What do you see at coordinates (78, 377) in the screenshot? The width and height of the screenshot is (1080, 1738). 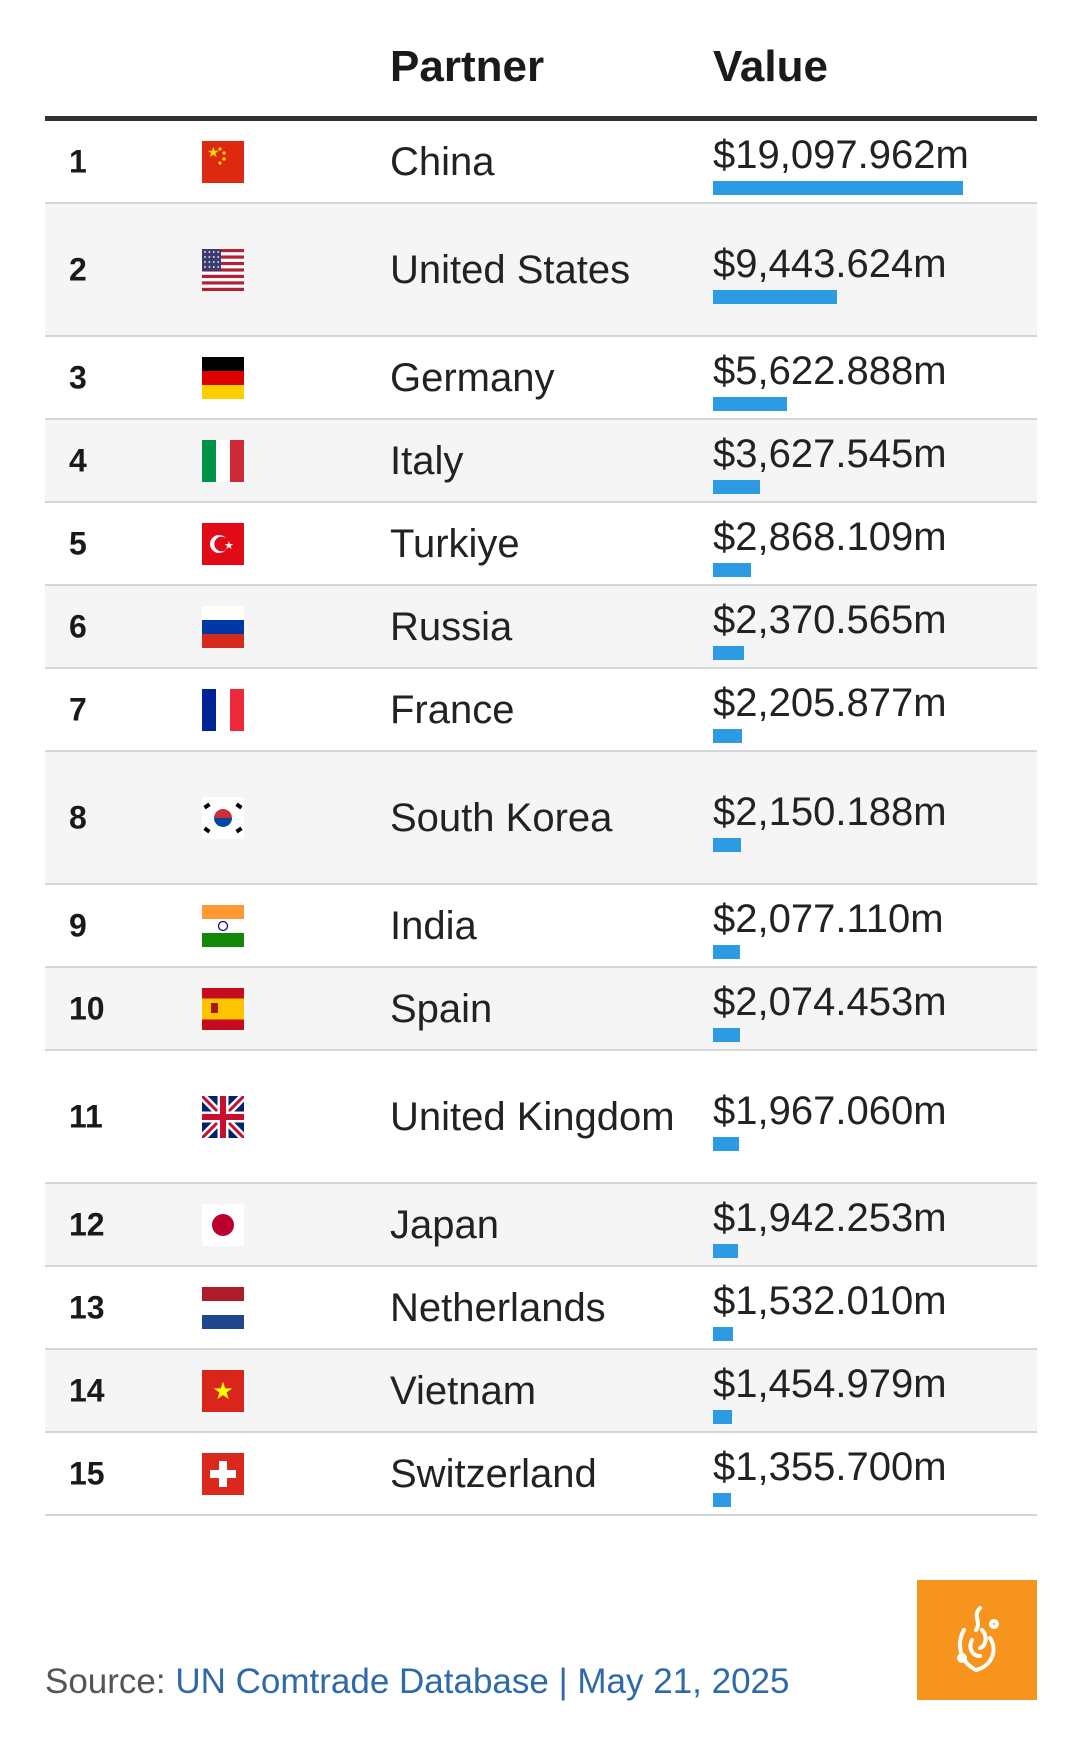 I see `rank-number: 3` at bounding box center [78, 377].